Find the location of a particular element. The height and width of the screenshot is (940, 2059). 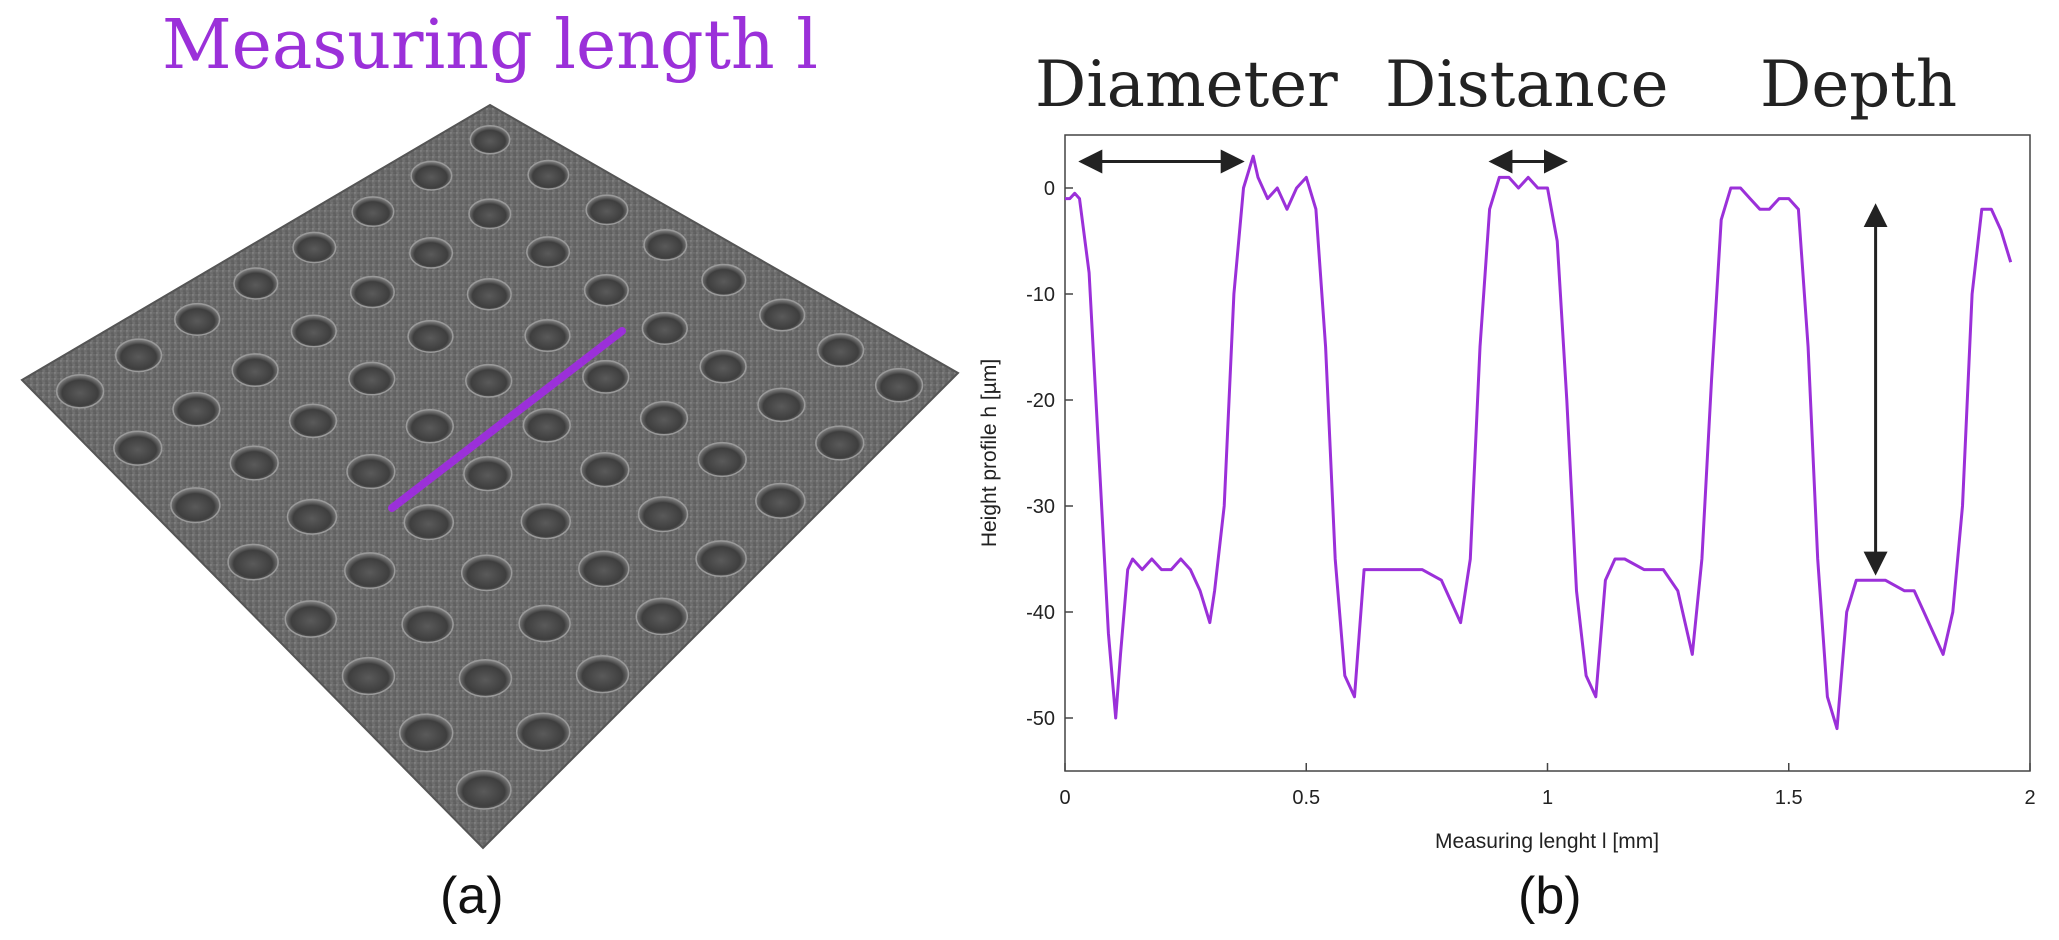

x-tick-label: 0.5 is located at coordinates (1306, 798).